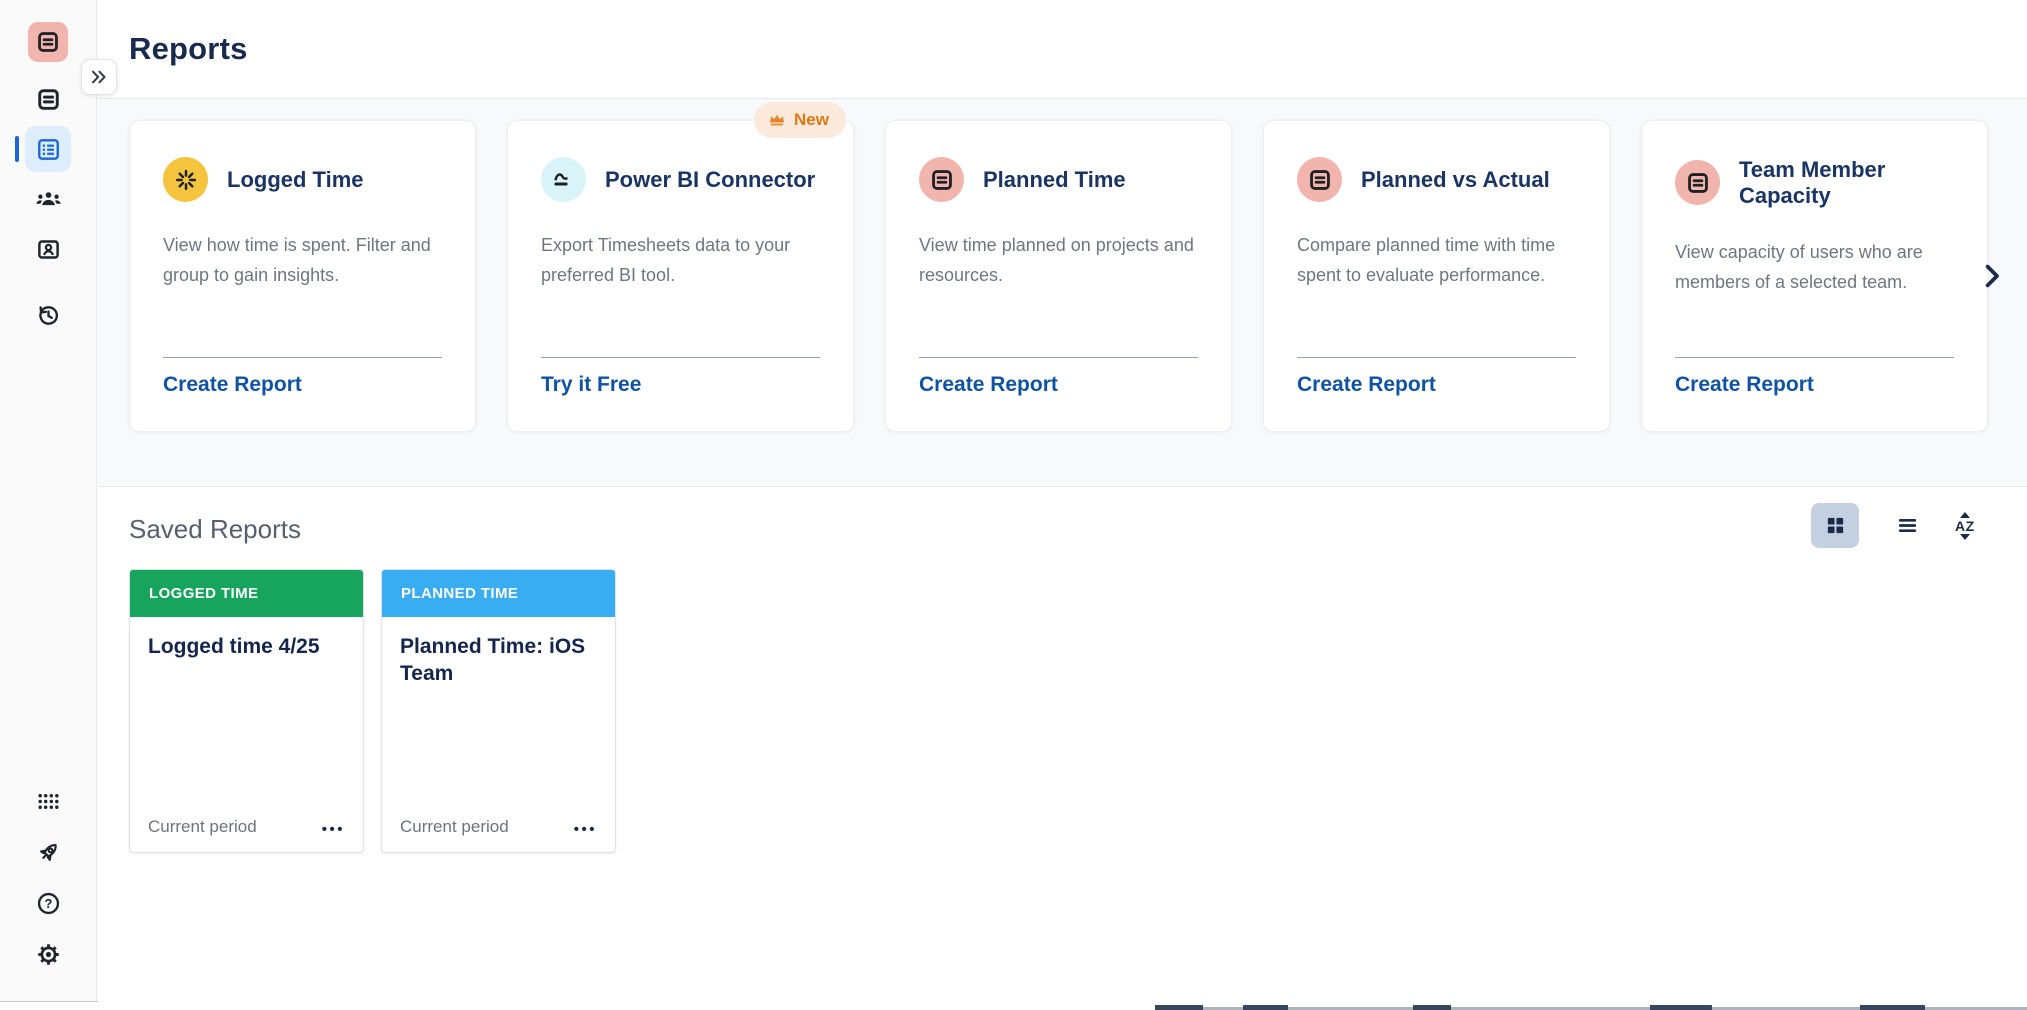  Describe the element at coordinates (591, 384) in the screenshot. I see `try-it-free-link: Try it Free` at that location.